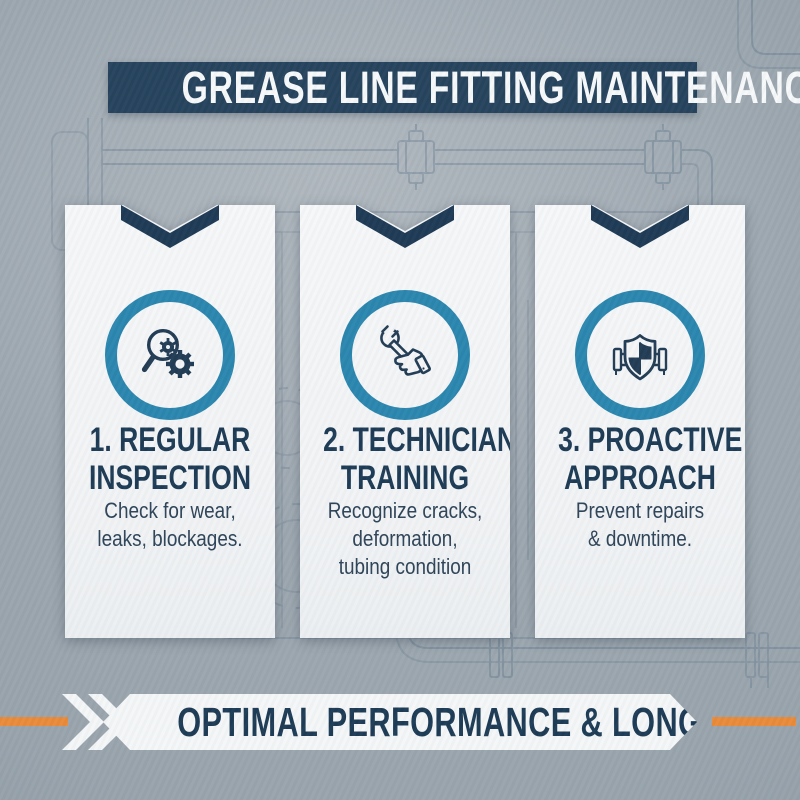  What do you see at coordinates (640, 357) in the screenshot?
I see `shield-valve-icon` at bounding box center [640, 357].